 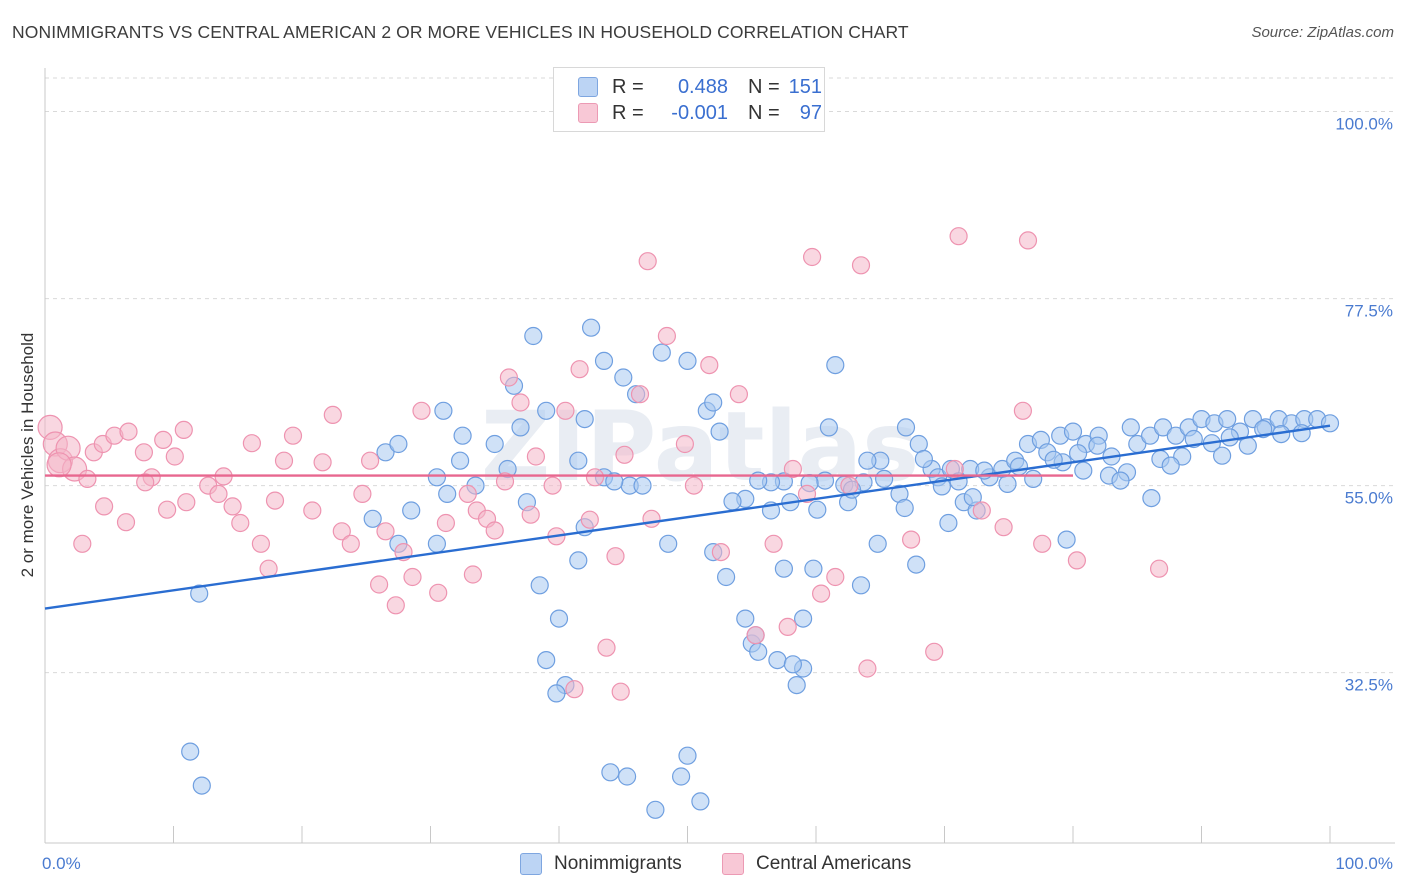 What do you see at coordinates (764, 86) in the screenshot?
I see `legend-n-label: N =` at bounding box center [764, 86].